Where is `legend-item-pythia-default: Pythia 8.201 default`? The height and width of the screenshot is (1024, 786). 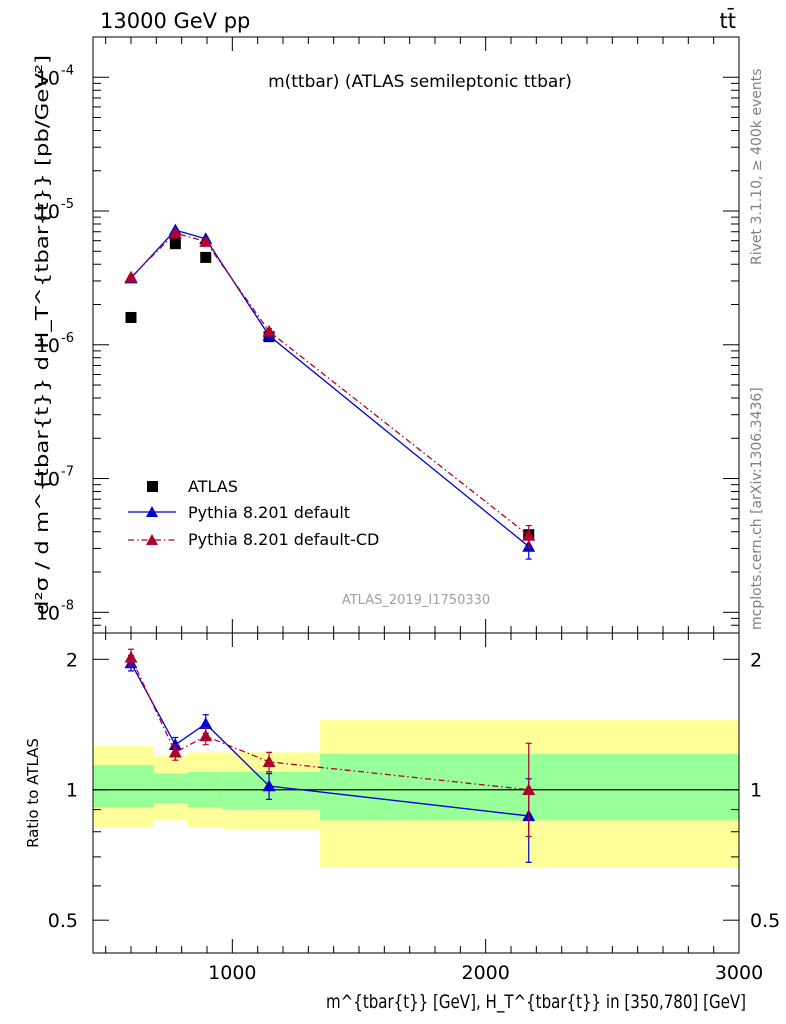 legend-item-pythia-default: Pythia 8.201 default is located at coordinates (239, 512).